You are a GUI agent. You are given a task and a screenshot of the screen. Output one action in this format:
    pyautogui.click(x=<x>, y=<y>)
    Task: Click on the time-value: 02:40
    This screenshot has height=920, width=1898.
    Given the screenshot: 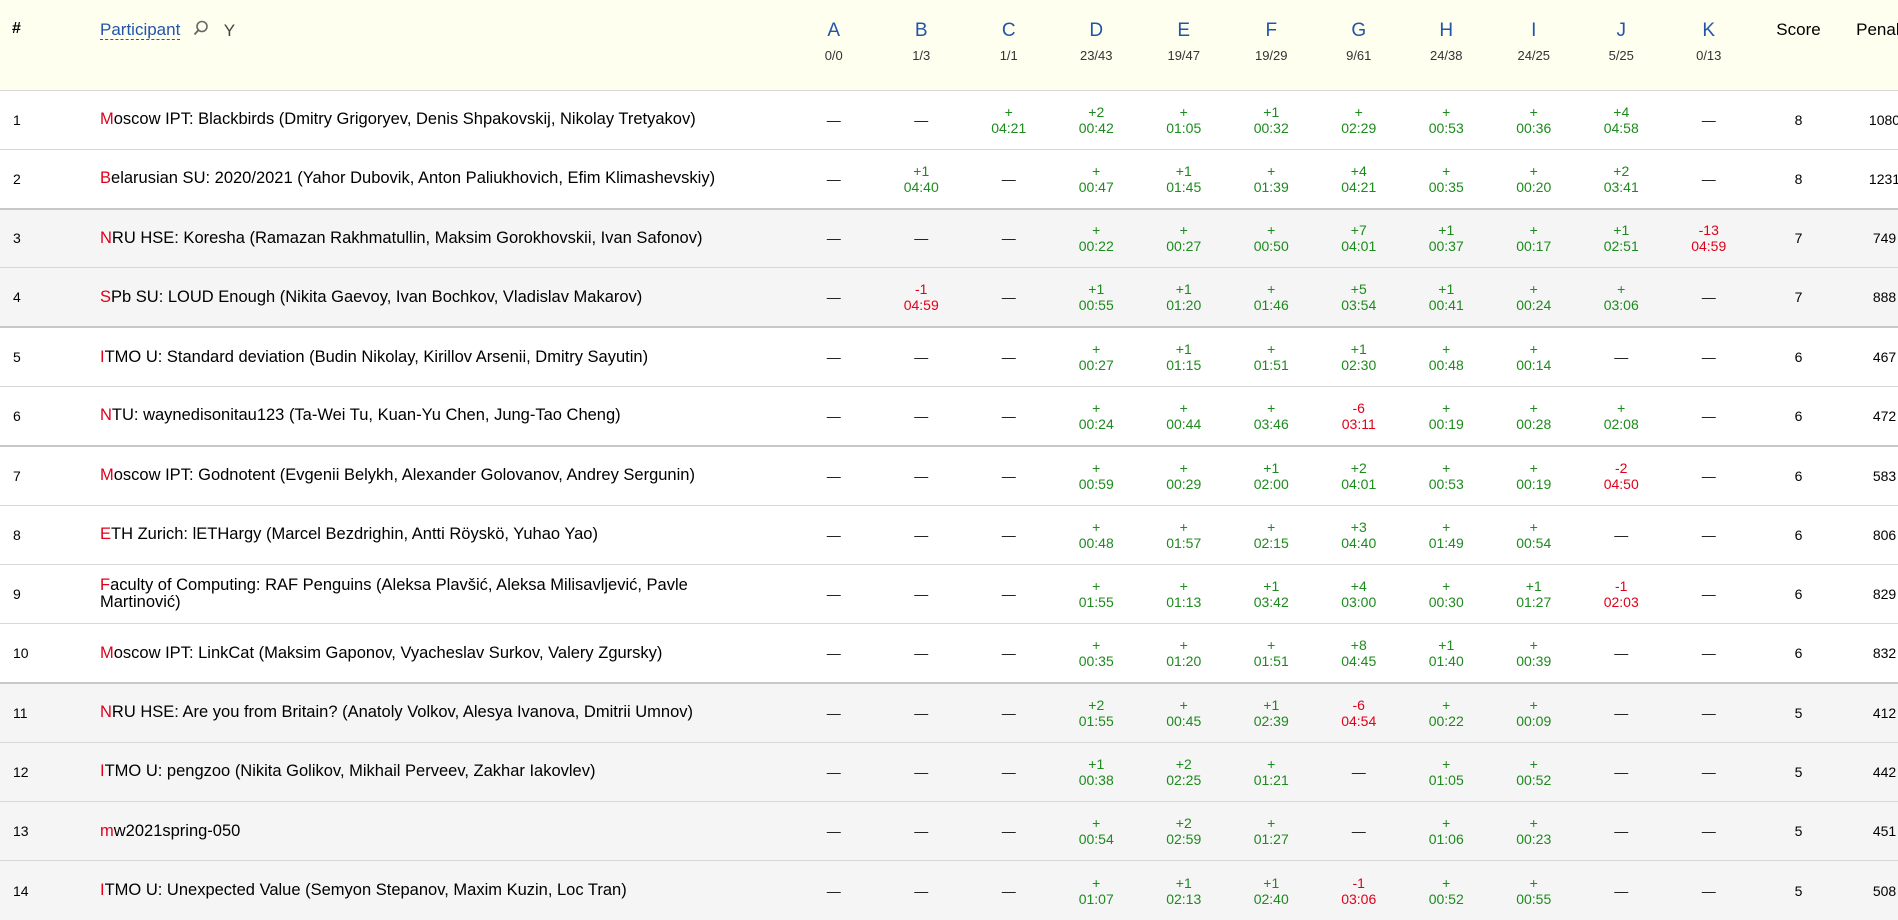 What is the action you would take?
    pyautogui.click(x=1271, y=898)
    